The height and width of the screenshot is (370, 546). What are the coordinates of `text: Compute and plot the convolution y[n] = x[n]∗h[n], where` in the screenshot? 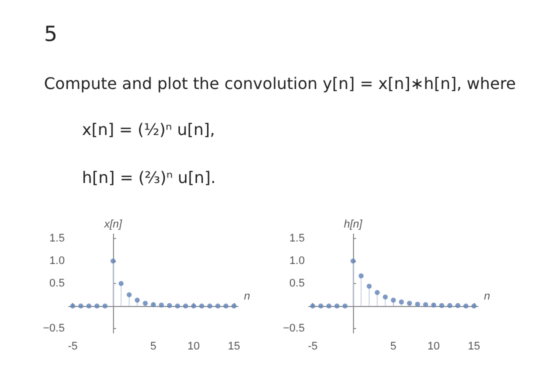 It's located at (280, 83).